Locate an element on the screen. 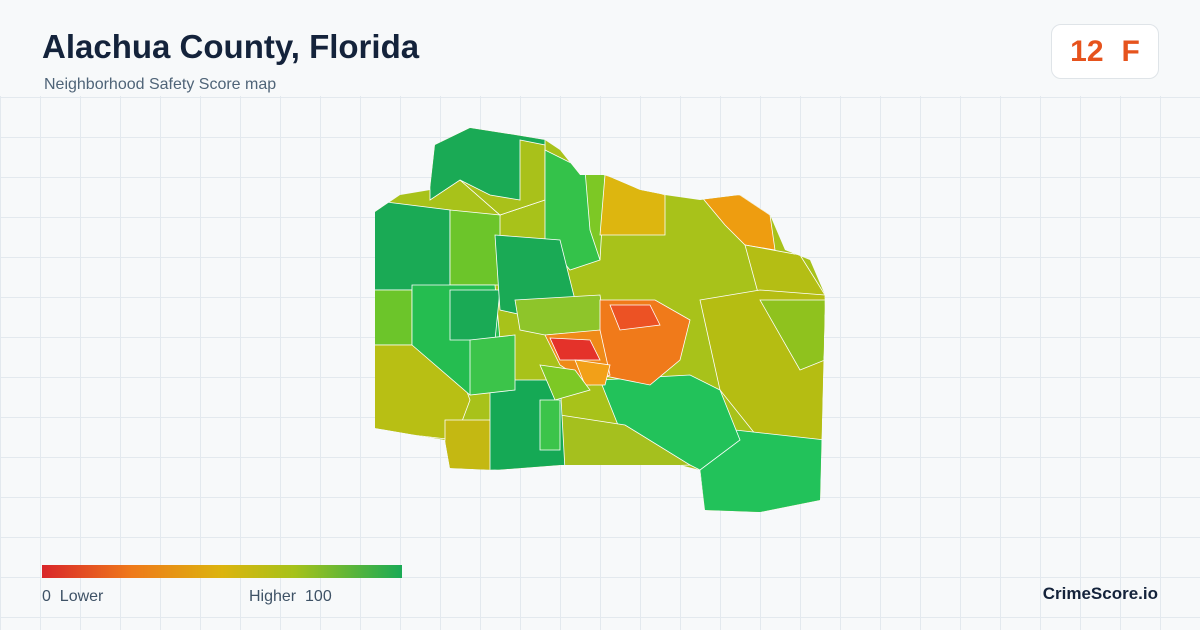  legend-min-label: Lower is located at coordinates (81, 596).